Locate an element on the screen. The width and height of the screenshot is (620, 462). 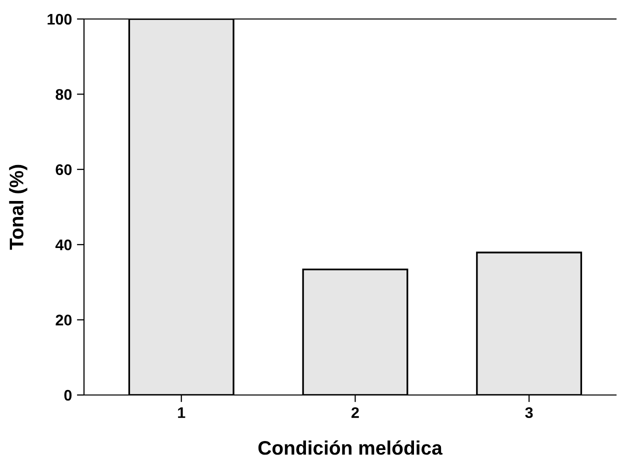
y-tick-label: 20 is located at coordinates (64, 320).